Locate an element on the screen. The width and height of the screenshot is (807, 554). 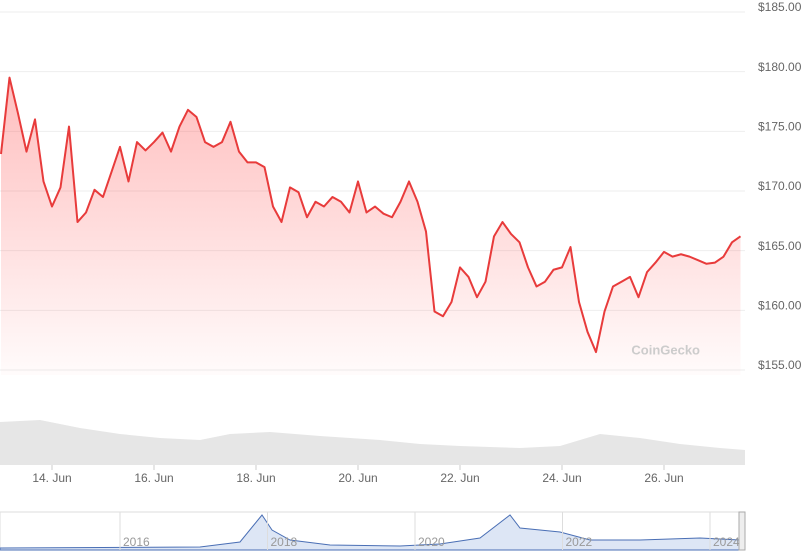
y-tick-label: $165.00 is located at coordinates (780, 246).